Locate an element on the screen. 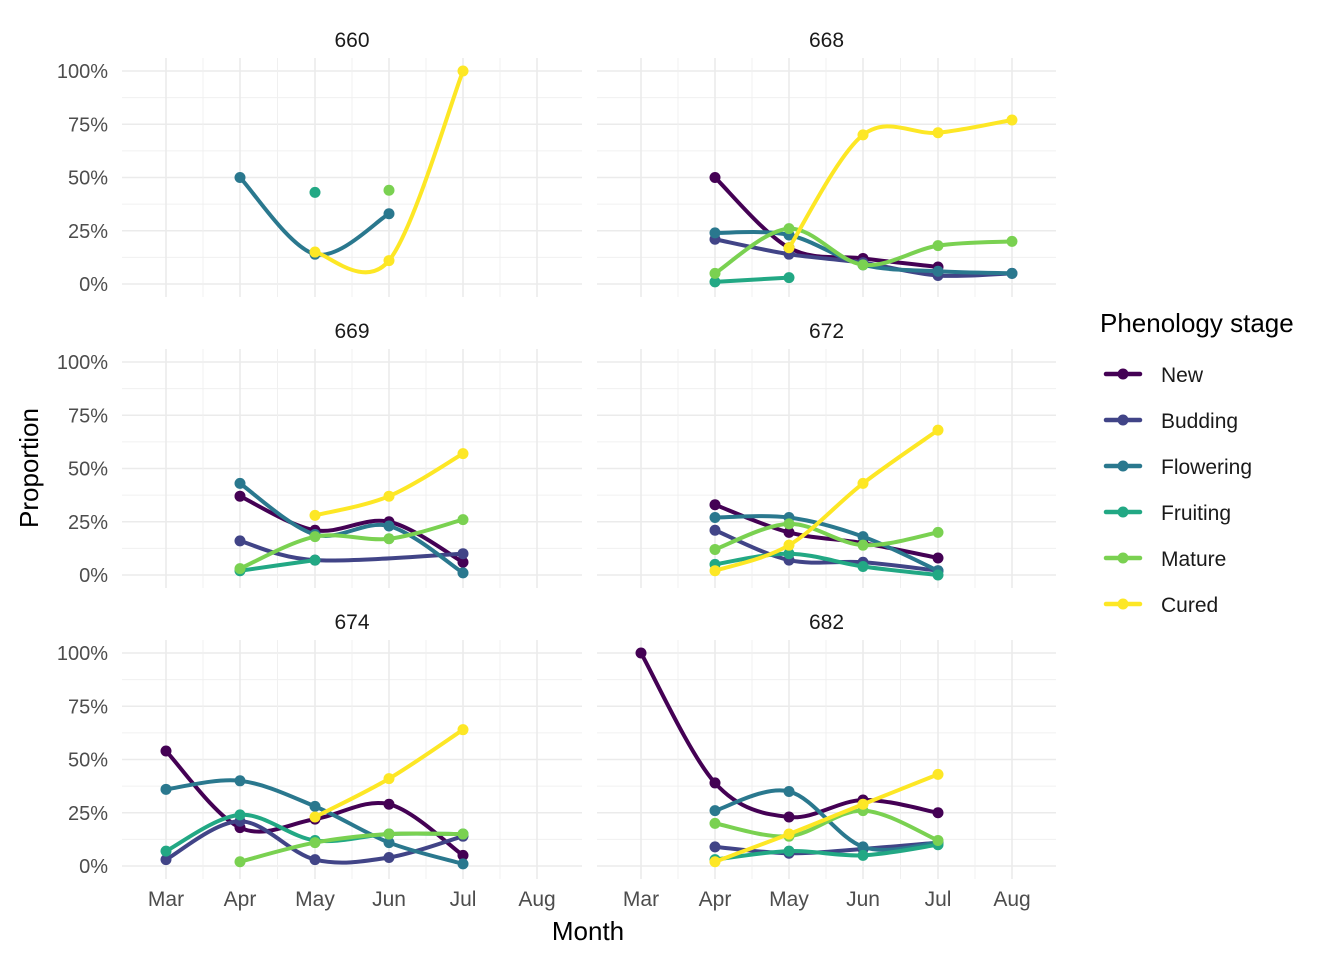 Image resolution: width=1344 pixels, height=960 pixels. facet-panel-682: 682 Mar Apr May Jun Jul Aug is located at coordinates (826, 761).